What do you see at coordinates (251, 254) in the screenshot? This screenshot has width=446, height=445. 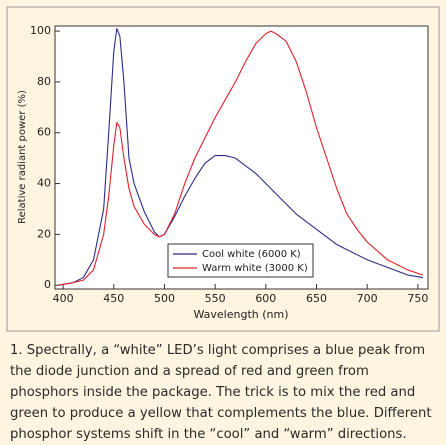 I see `legend-label: Cool white (6000 K)` at bounding box center [251, 254].